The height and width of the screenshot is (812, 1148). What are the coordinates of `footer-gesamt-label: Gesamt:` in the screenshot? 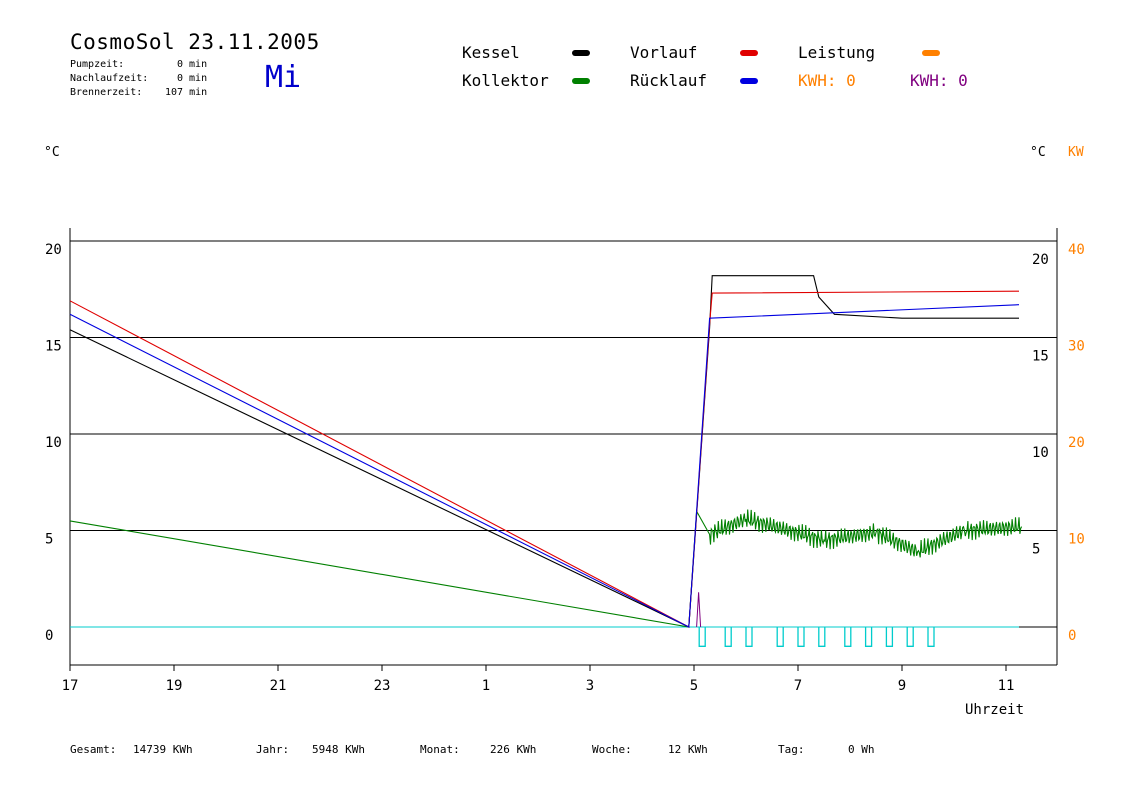 It's located at (93, 749).